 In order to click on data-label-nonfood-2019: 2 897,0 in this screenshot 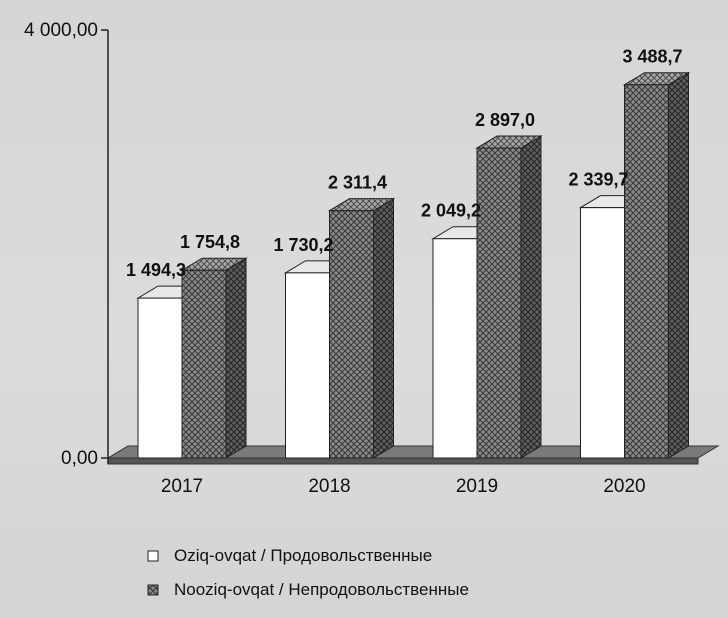, I will do `click(505, 120)`.